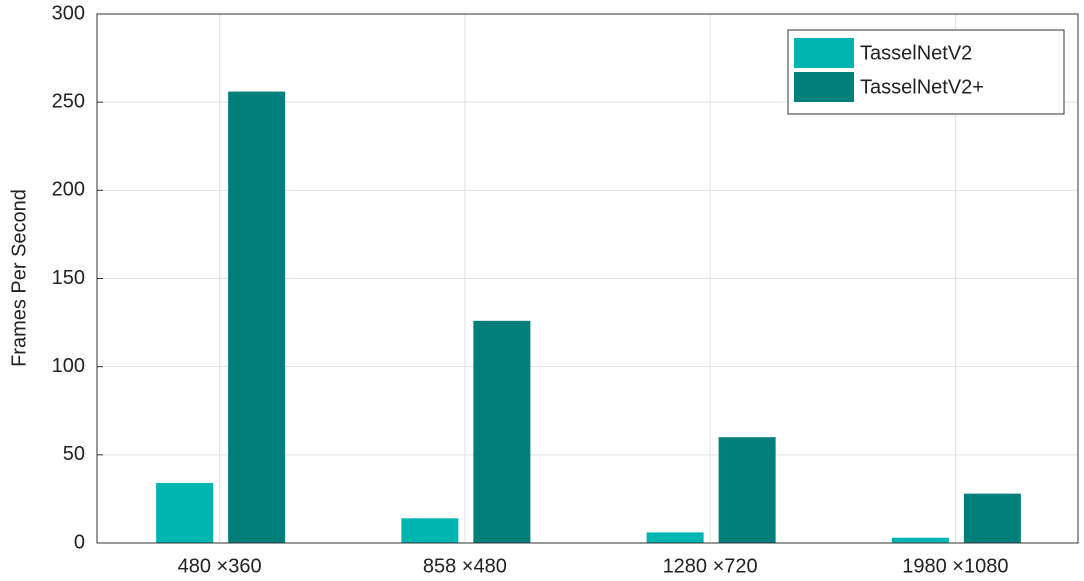 The image size is (1084, 581). I want to click on y-tick-label: 100, so click(68, 366).